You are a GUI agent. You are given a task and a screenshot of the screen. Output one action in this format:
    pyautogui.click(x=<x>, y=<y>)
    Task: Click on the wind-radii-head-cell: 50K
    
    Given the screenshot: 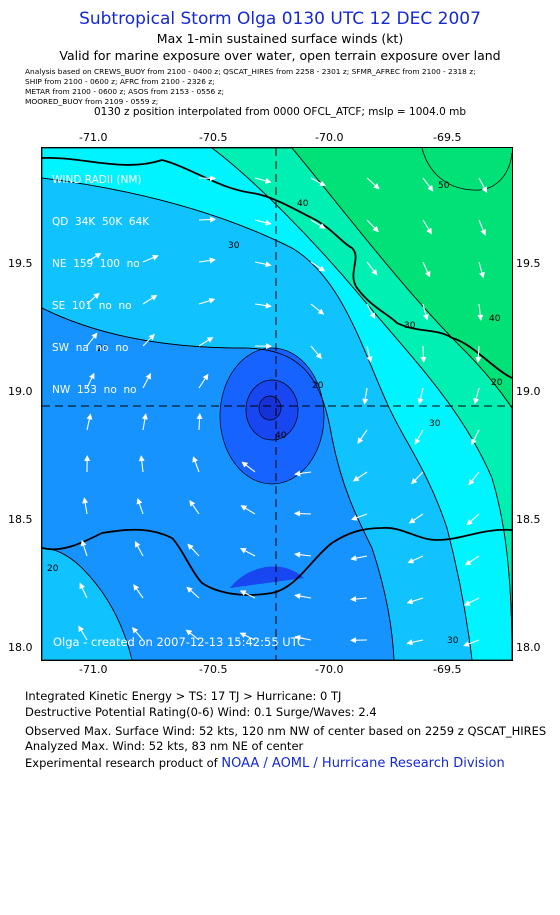 What is the action you would take?
    pyautogui.click(x=112, y=222)
    